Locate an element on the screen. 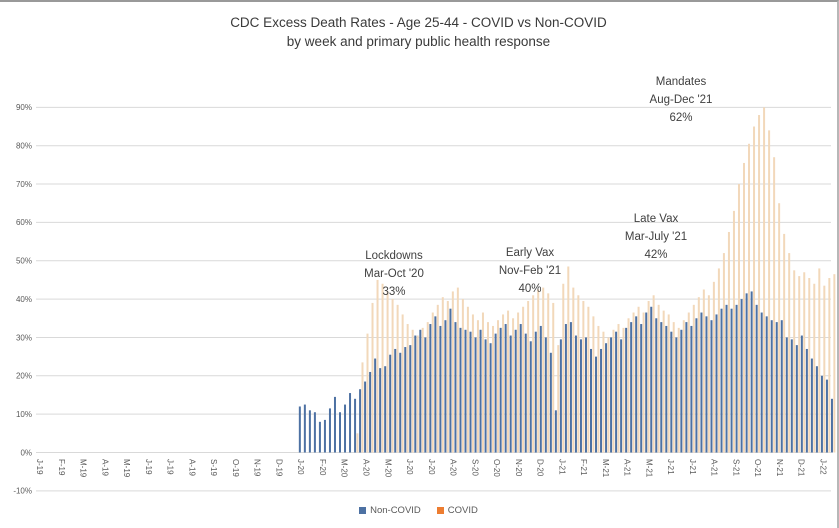  annotation-line: Aug-Dec '21 is located at coordinates (681, 100).